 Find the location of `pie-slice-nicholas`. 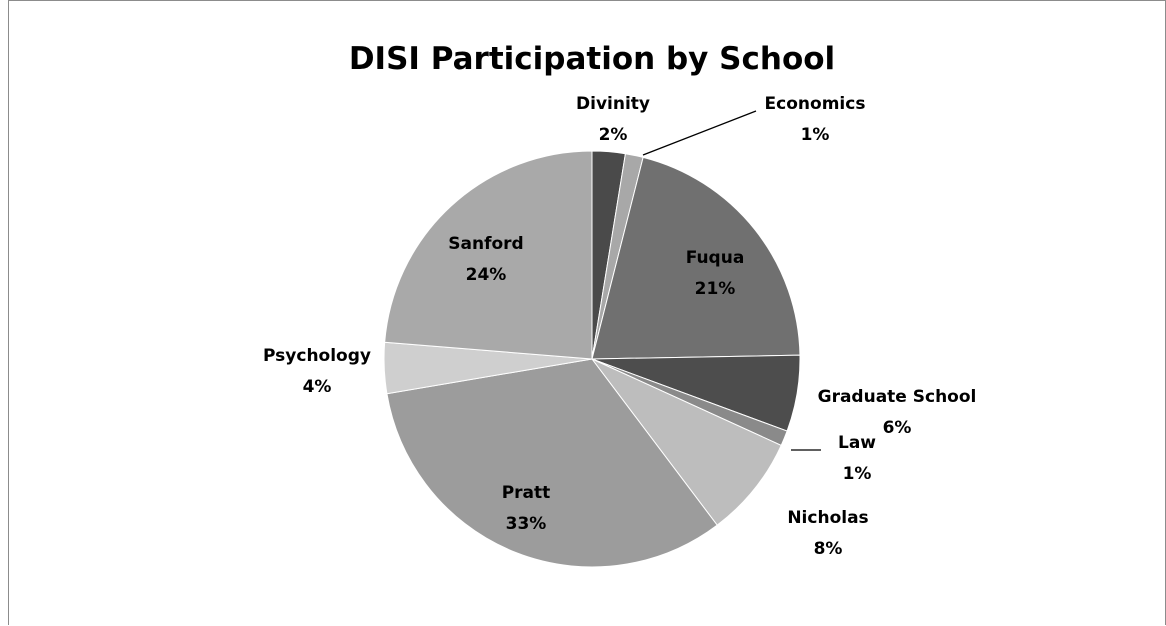

pie-slice-nicholas is located at coordinates (686, 442).